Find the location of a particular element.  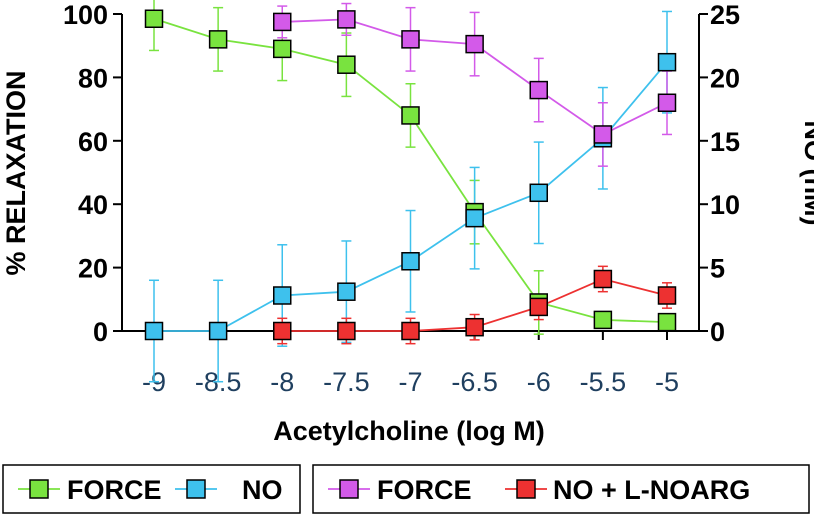

y-right-tick-label: 25 is located at coordinates (725, 15).